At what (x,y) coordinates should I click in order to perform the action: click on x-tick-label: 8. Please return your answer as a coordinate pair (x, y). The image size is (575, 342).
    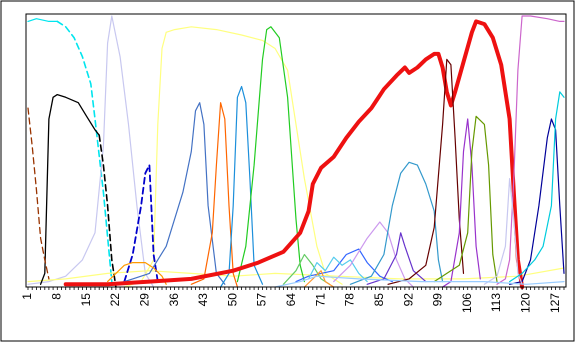
    Looking at the image, I should click on (56, 296).